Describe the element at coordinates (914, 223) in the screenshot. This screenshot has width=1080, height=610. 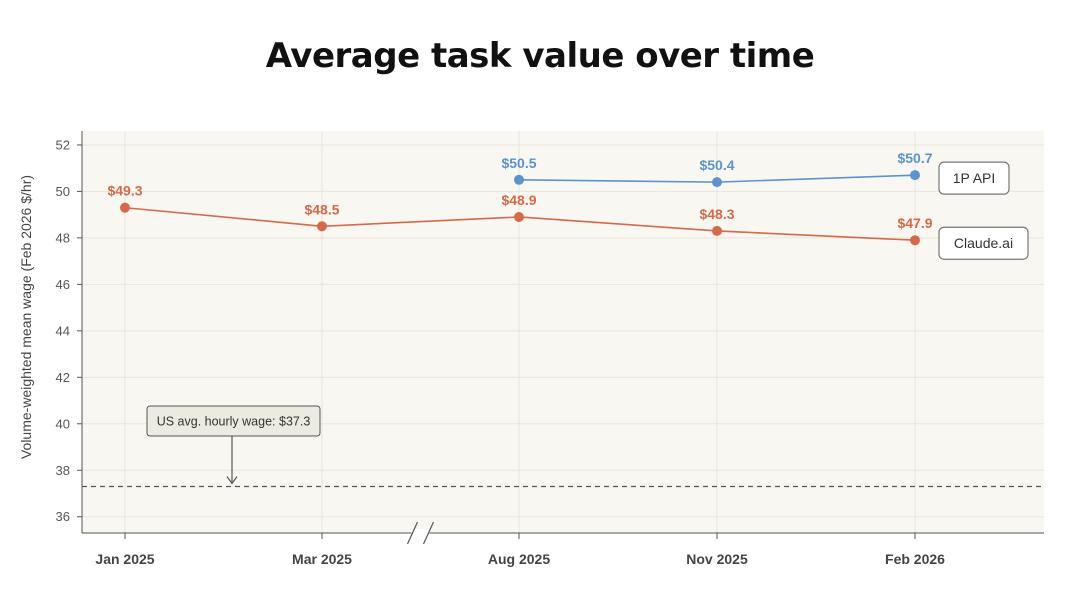
I see `data-label-claude-ai: $47.9` at that location.